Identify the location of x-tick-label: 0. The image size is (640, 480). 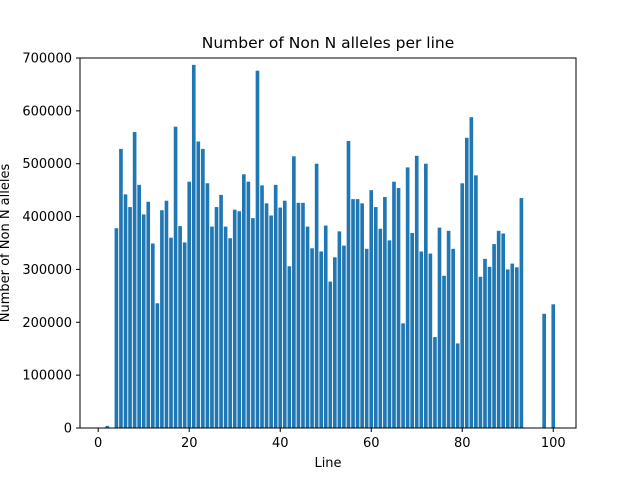
(98, 443).